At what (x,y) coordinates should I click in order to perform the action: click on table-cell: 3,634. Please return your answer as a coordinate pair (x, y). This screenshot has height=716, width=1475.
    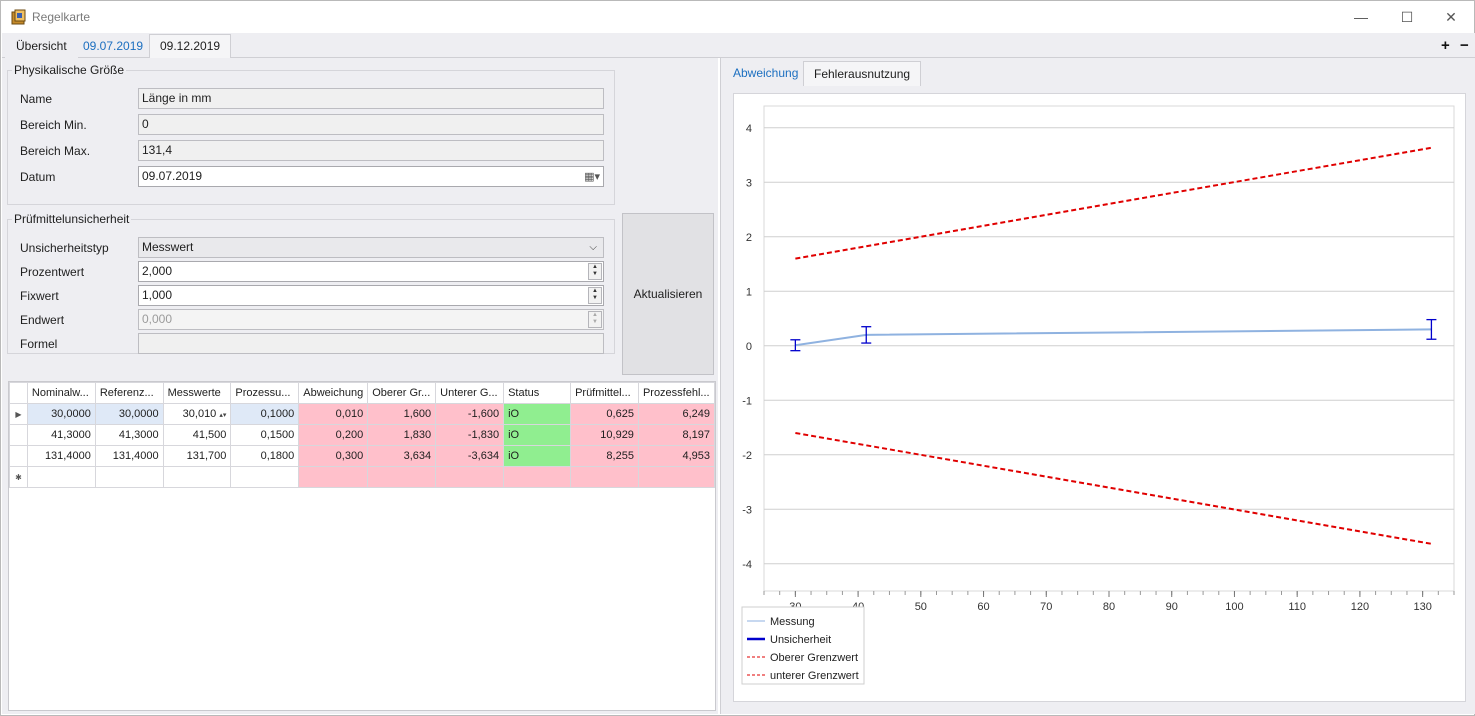
    Looking at the image, I should click on (402, 456).